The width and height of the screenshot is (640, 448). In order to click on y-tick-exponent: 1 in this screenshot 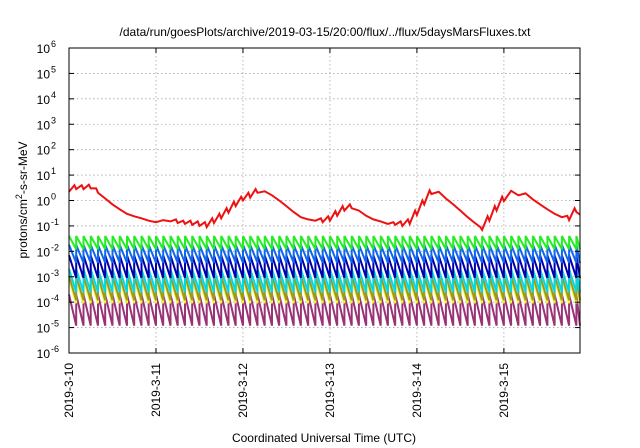, I will do `click(53, 171)`.